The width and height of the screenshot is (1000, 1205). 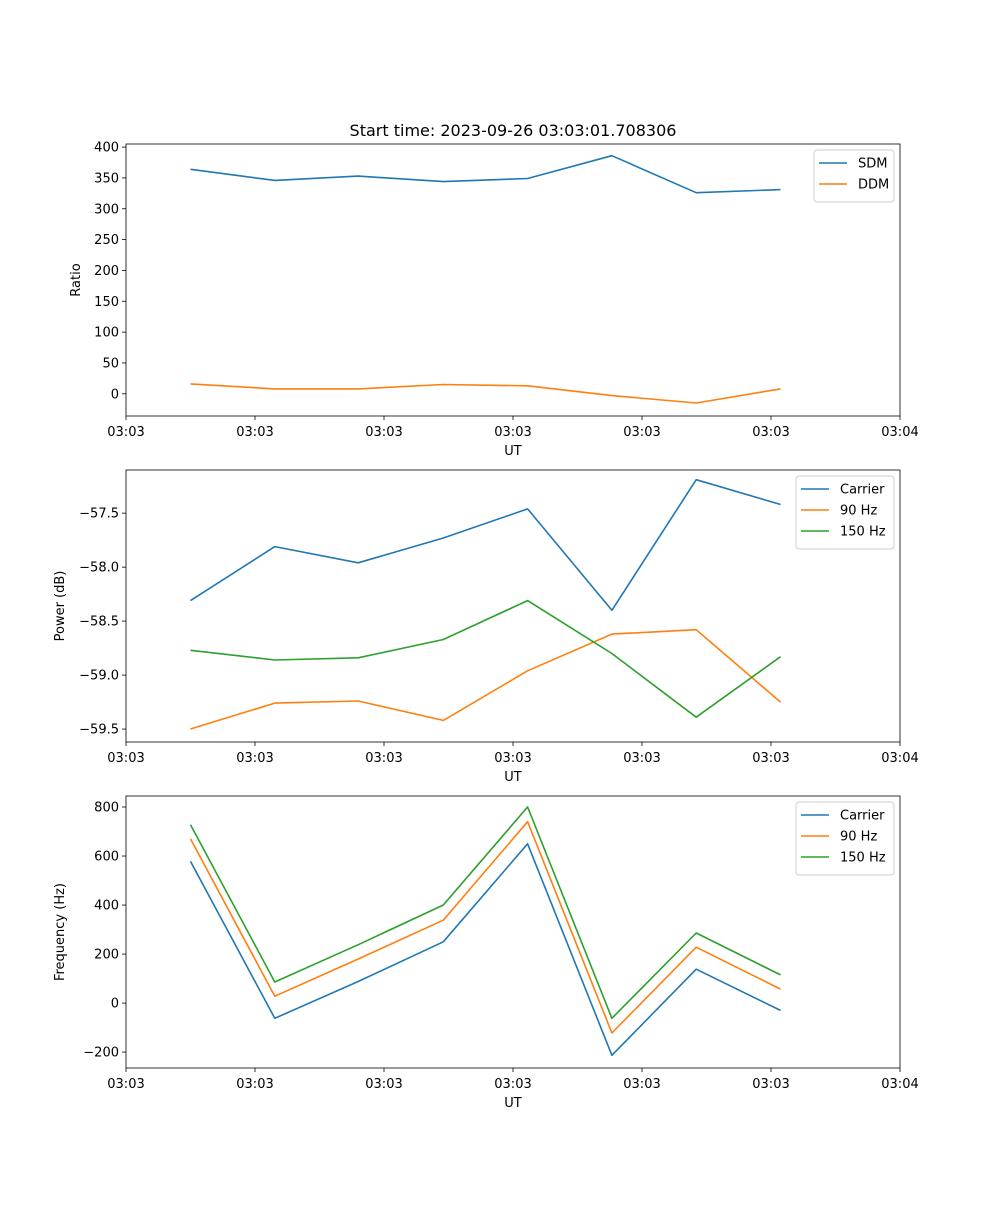 What do you see at coordinates (99, 676) in the screenshot?
I see `y-tick-label: −59.0` at bounding box center [99, 676].